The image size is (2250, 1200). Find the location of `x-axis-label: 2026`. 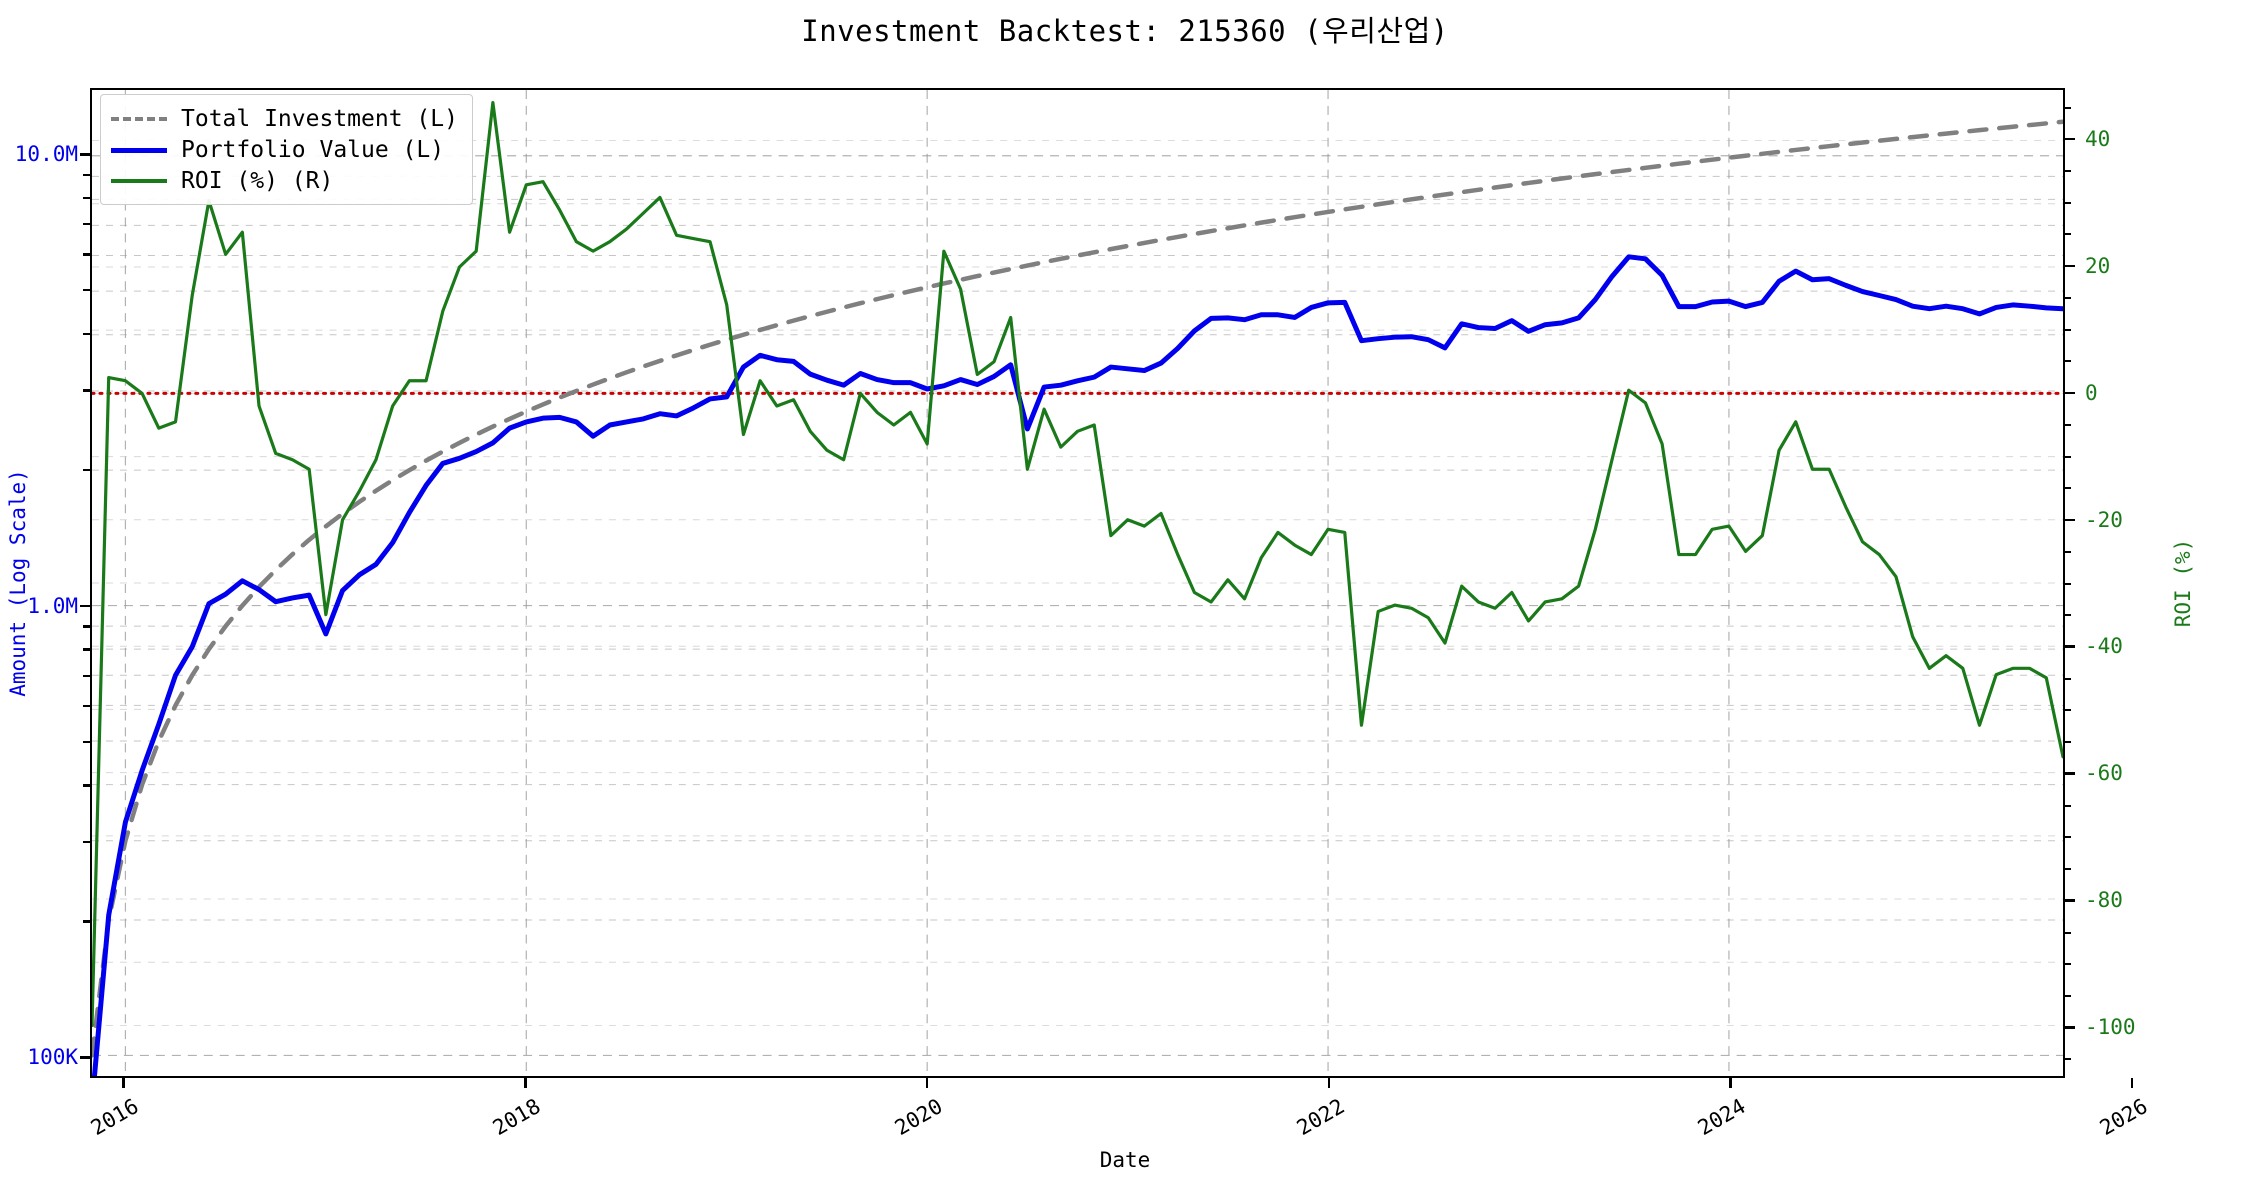

x-axis-label: 2026 is located at coordinates (2123, 1117).